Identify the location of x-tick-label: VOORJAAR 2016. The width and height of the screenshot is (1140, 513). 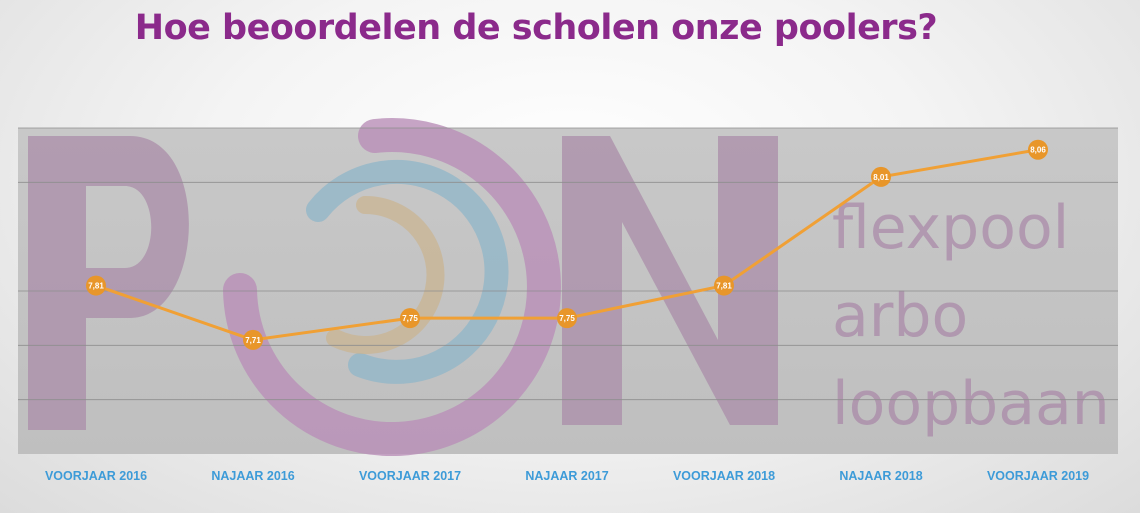
(96, 476).